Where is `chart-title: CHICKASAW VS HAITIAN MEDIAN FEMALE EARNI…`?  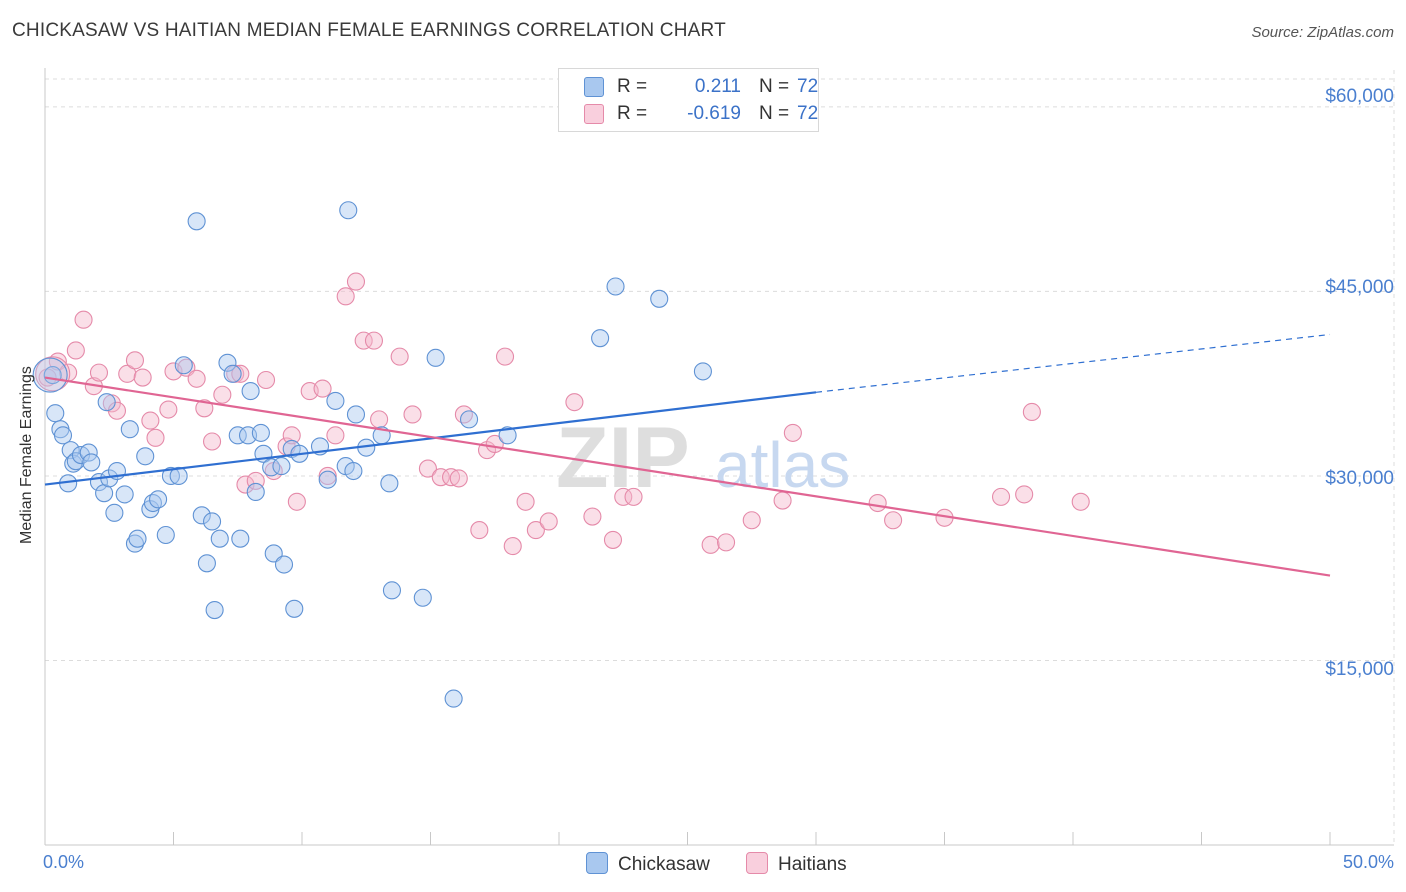 chart-title: CHICKASAW VS HAITIAN MEDIAN FEMALE EARNI… is located at coordinates (369, 30).